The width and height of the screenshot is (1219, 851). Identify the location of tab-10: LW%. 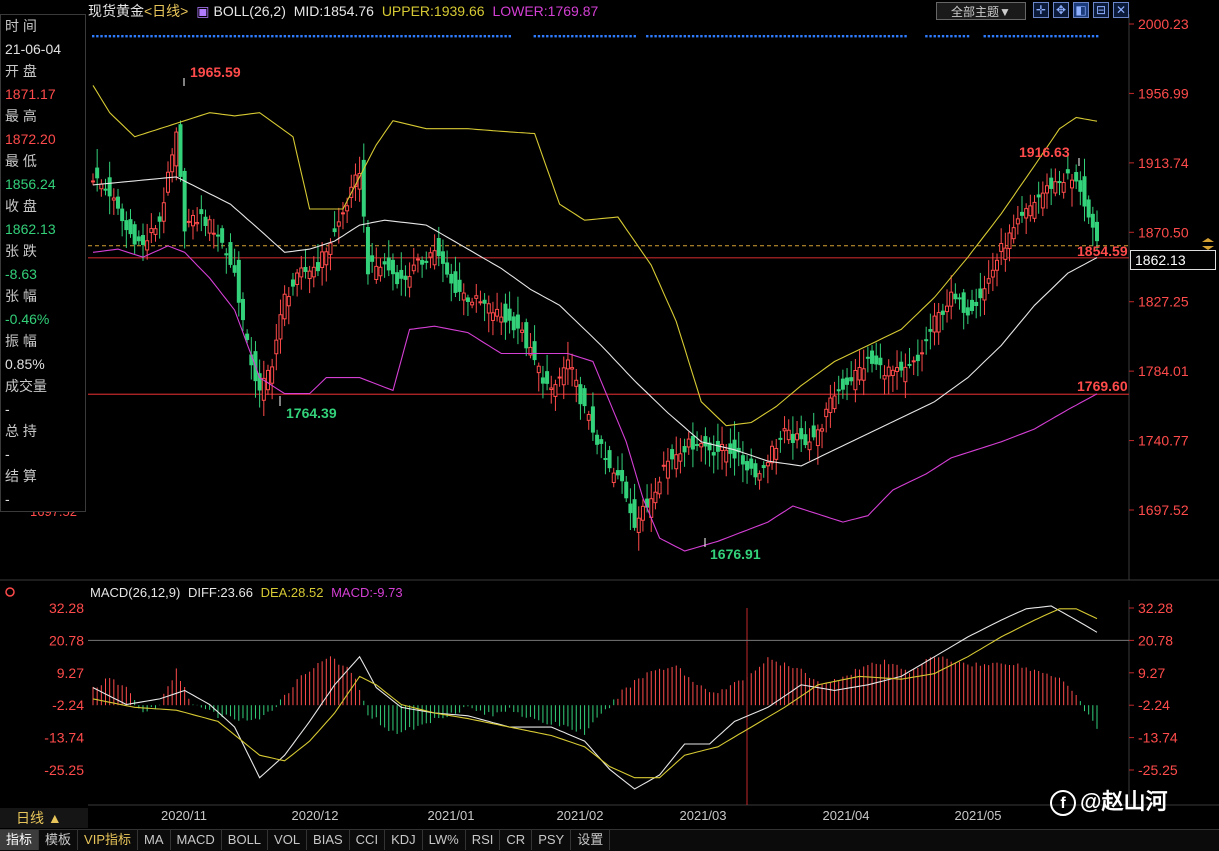
(444, 840).